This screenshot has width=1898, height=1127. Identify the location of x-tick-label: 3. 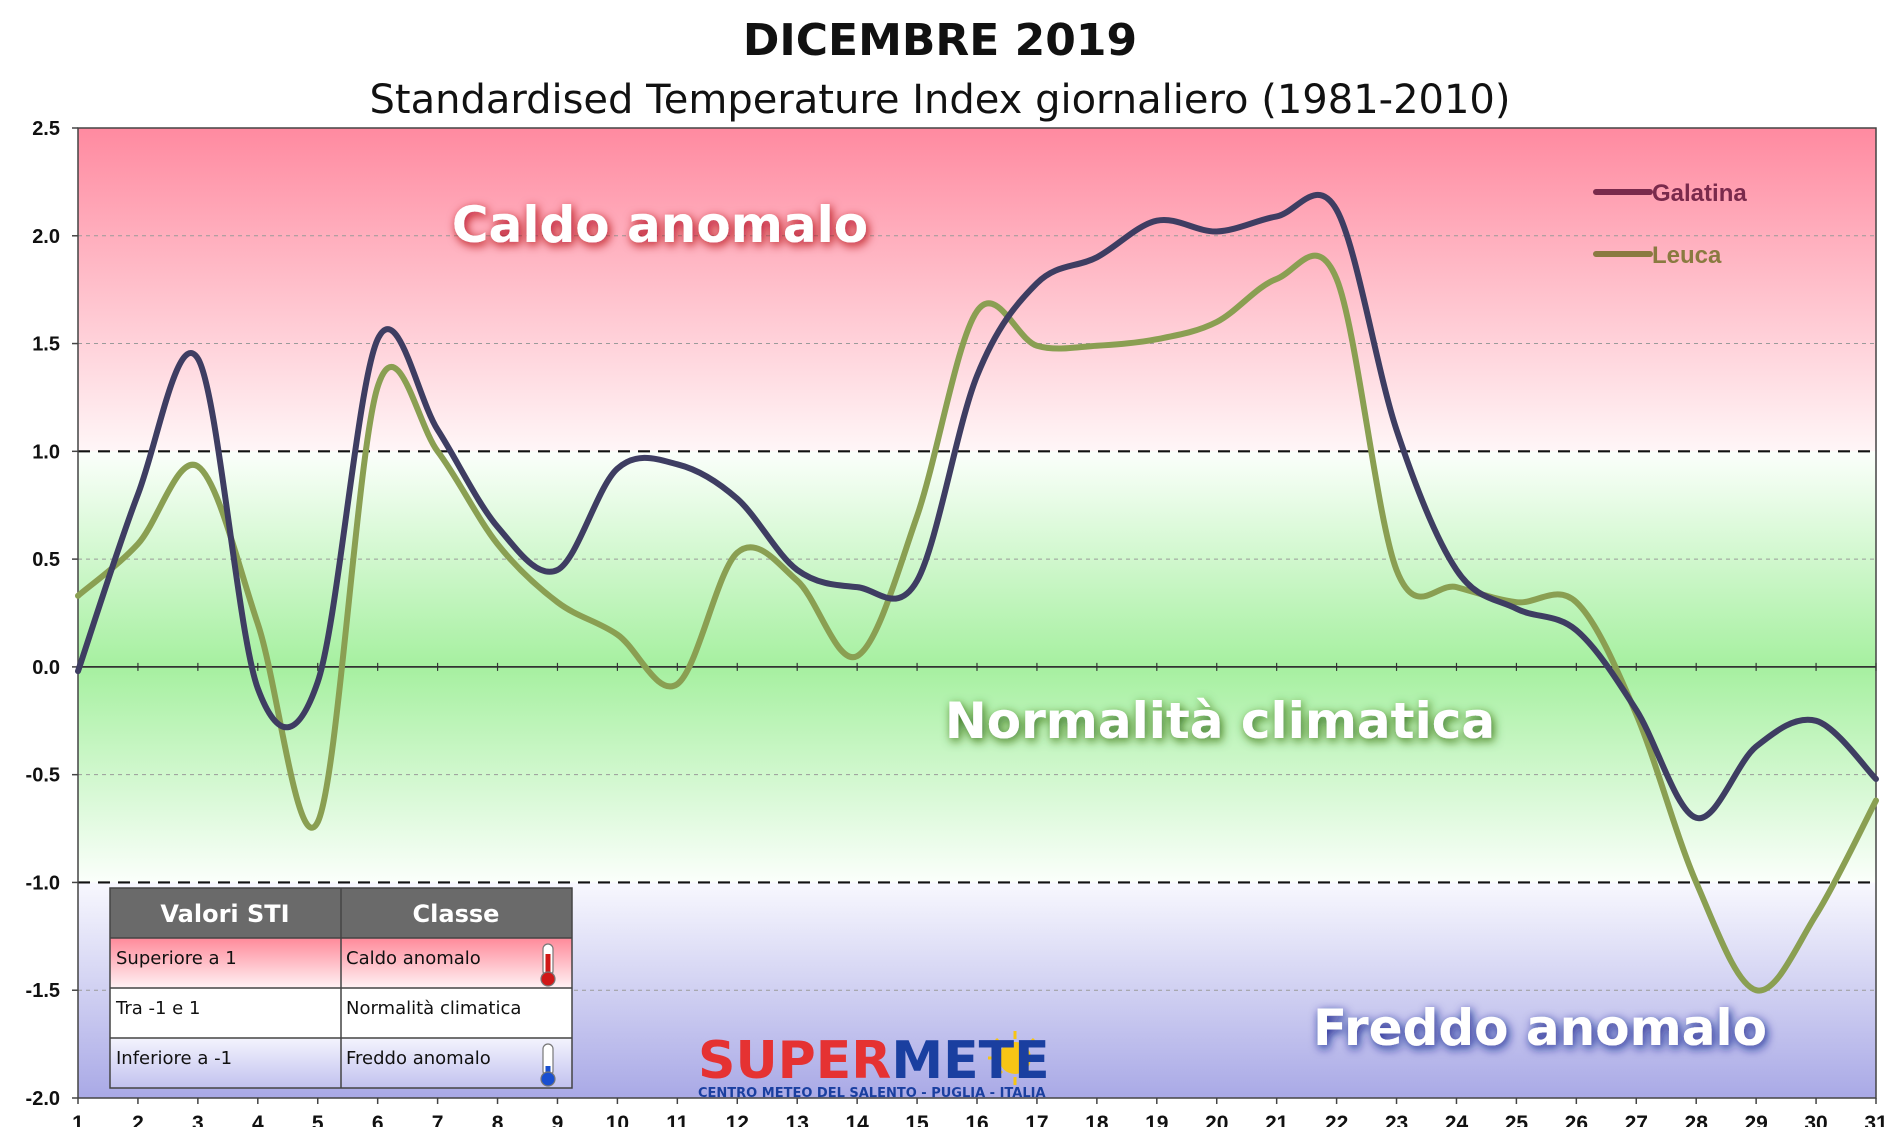
(198, 1119).